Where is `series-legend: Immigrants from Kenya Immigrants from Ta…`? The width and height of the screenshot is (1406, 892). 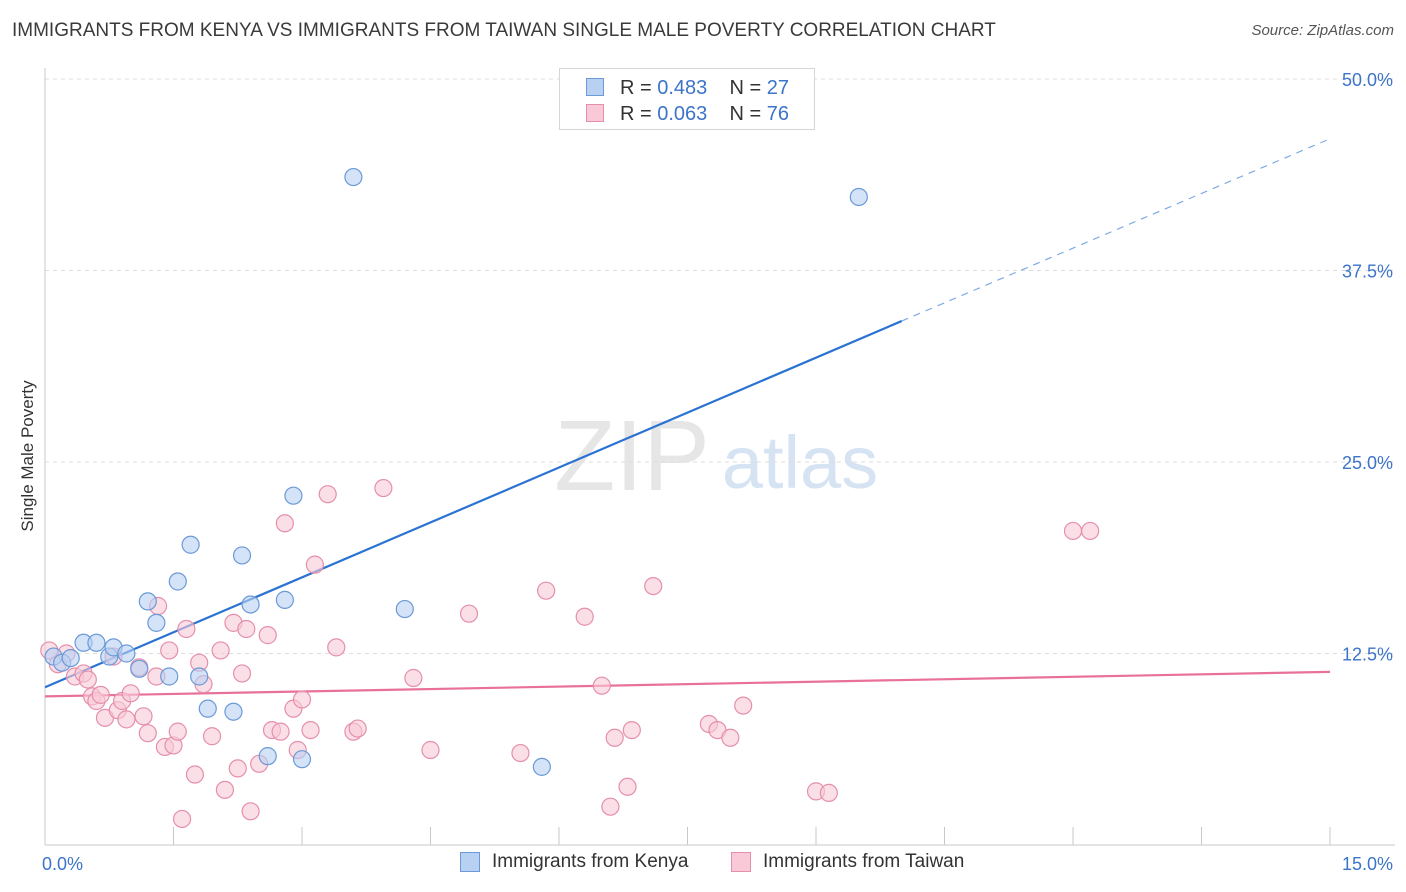 series-legend: Immigrants from Kenya Immigrants from Ta… is located at coordinates (703, 864).